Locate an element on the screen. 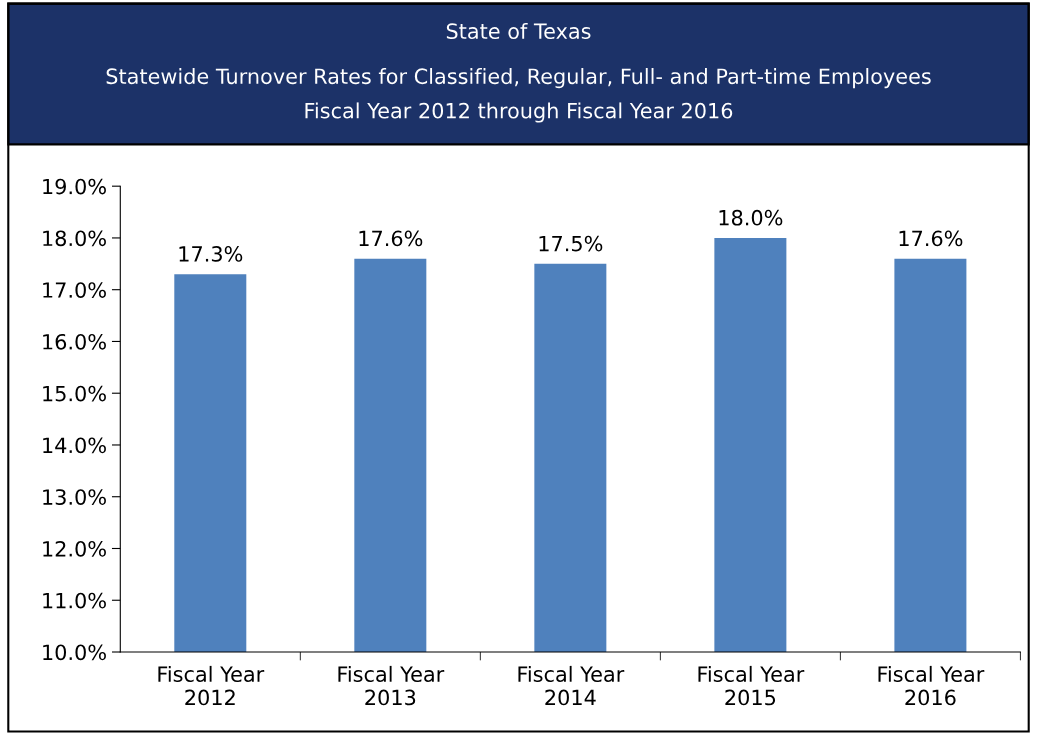 The image size is (1037, 733). y-tick-label: 15.0% is located at coordinates (74, 393).